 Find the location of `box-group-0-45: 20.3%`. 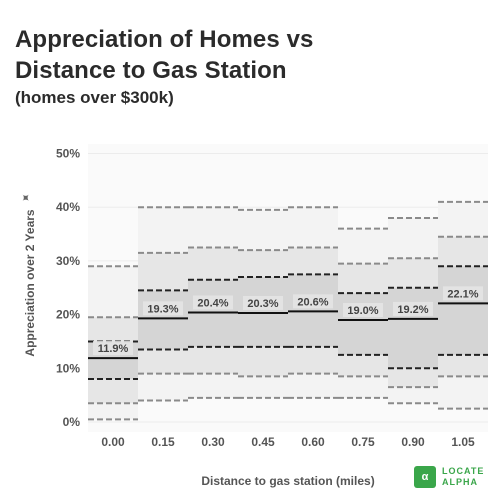

box-group-0-45: 20.3% is located at coordinates (263, 303).